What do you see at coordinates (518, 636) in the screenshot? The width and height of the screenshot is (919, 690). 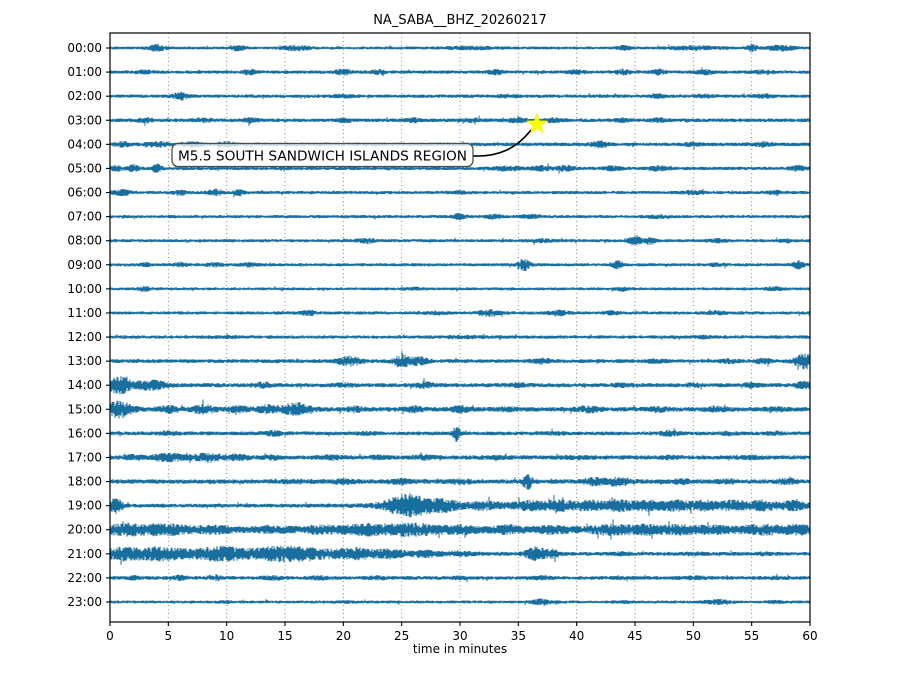 I see `x-tick-label: 35` at bounding box center [518, 636].